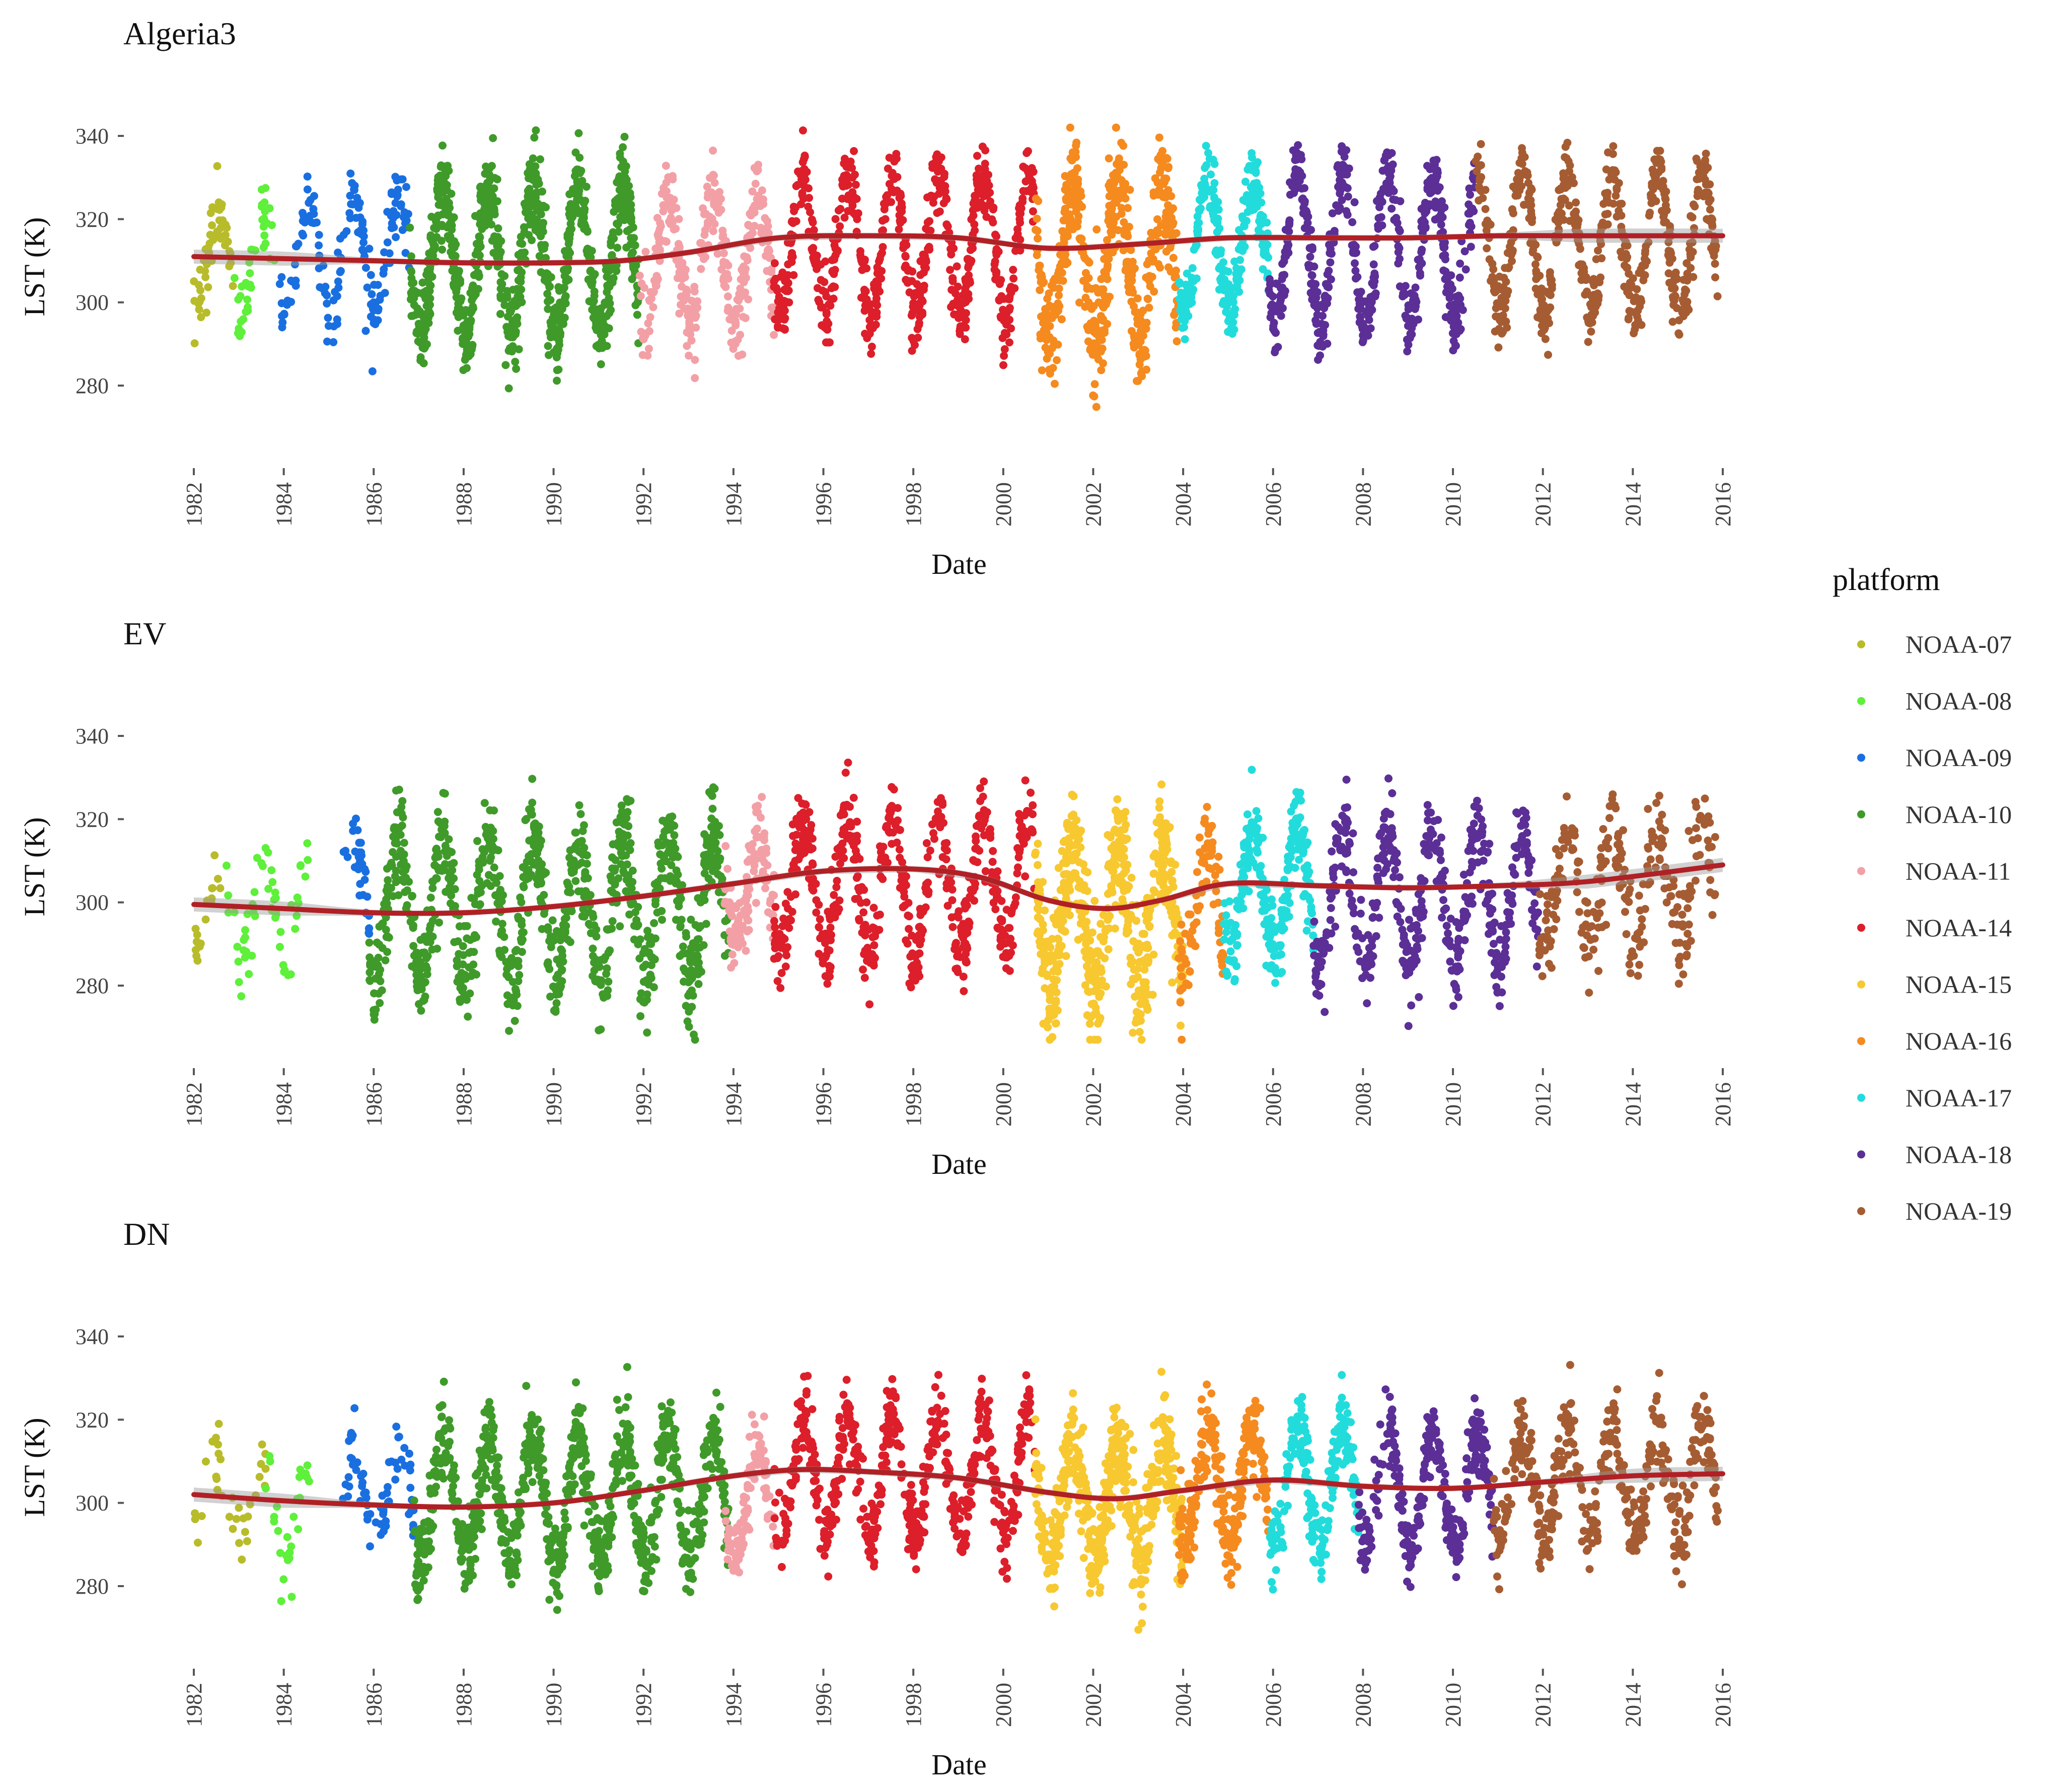 Image resolution: width=2050 pixels, height=1792 pixels. I want to click on x-tick-label: 2008, so click(1363, 504).